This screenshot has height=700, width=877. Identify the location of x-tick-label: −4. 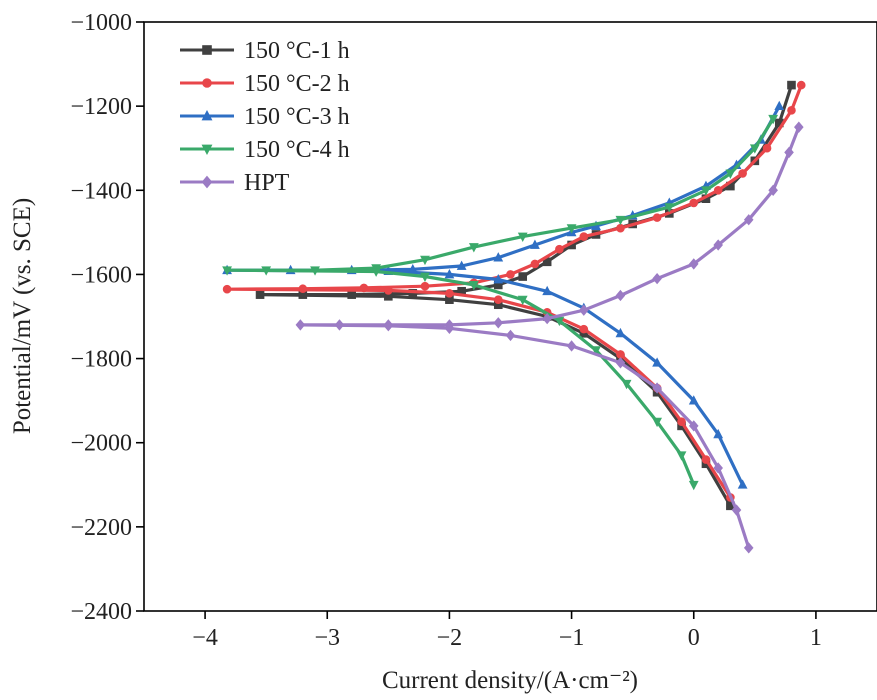
(205, 638).